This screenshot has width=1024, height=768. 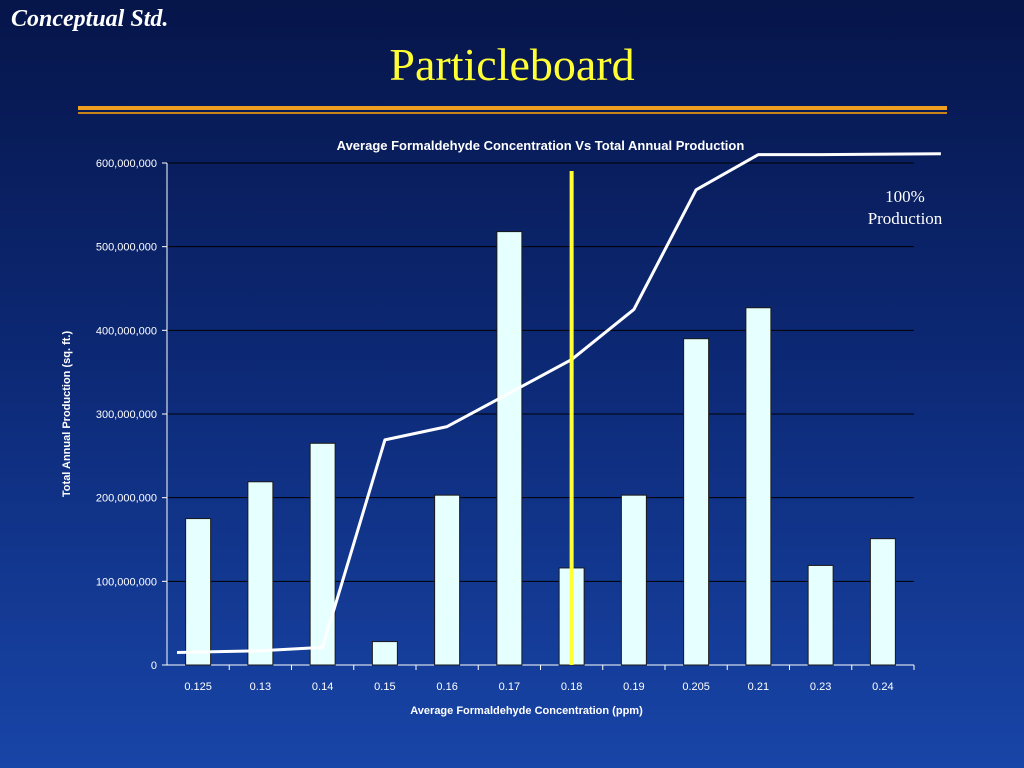 What do you see at coordinates (882, 687) in the screenshot?
I see `x-tick-label: 0.24` at bounding box center [882, 687].